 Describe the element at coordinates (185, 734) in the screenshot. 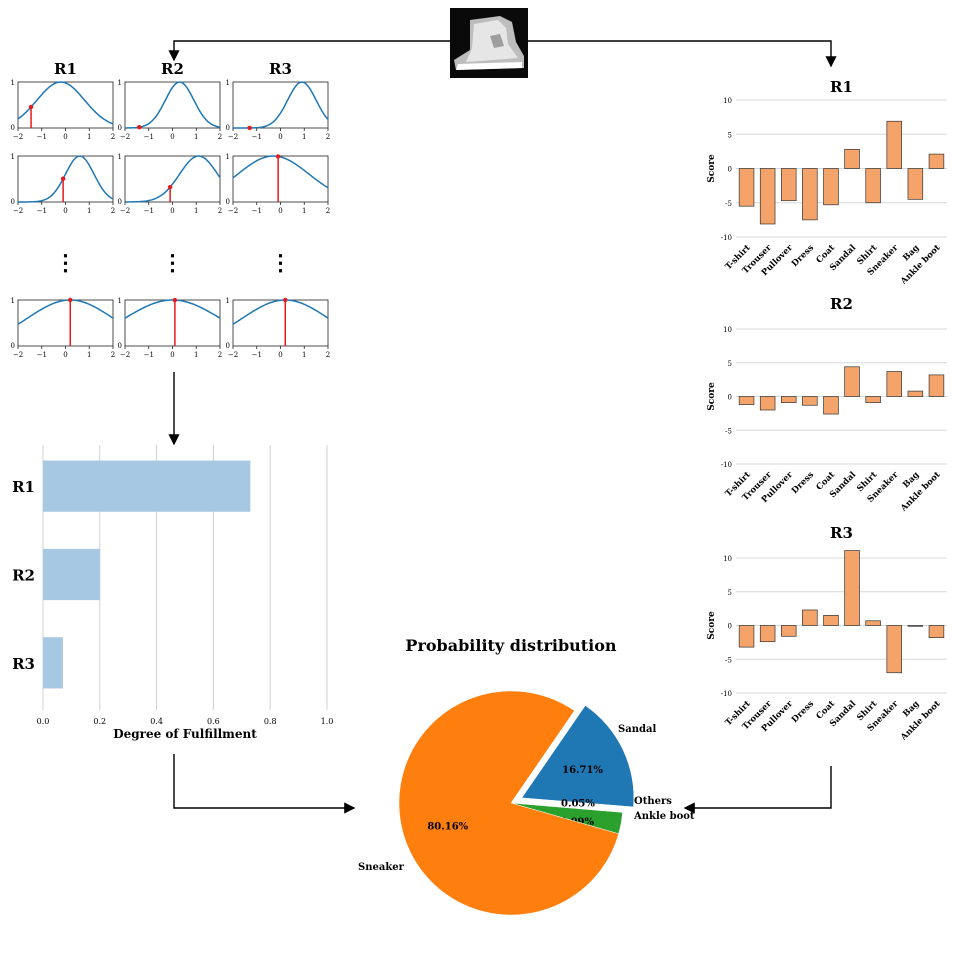

I see `x-axis-label: Degree of Fulfillment` at that location.